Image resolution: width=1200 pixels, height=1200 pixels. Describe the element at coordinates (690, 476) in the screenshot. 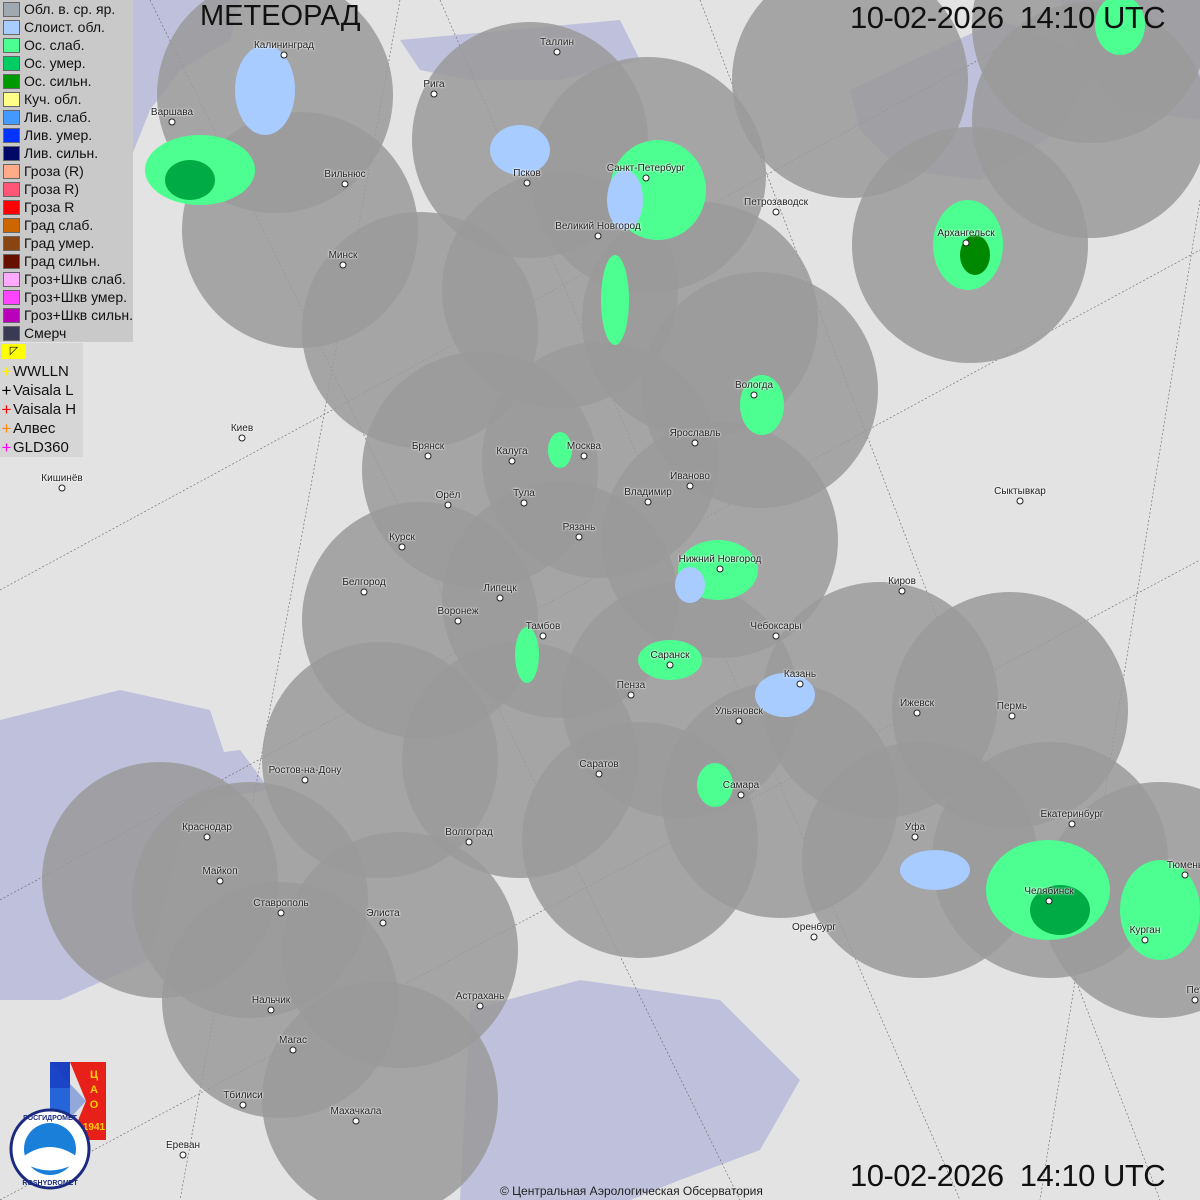

I see `city-label: Иваново` at that location.